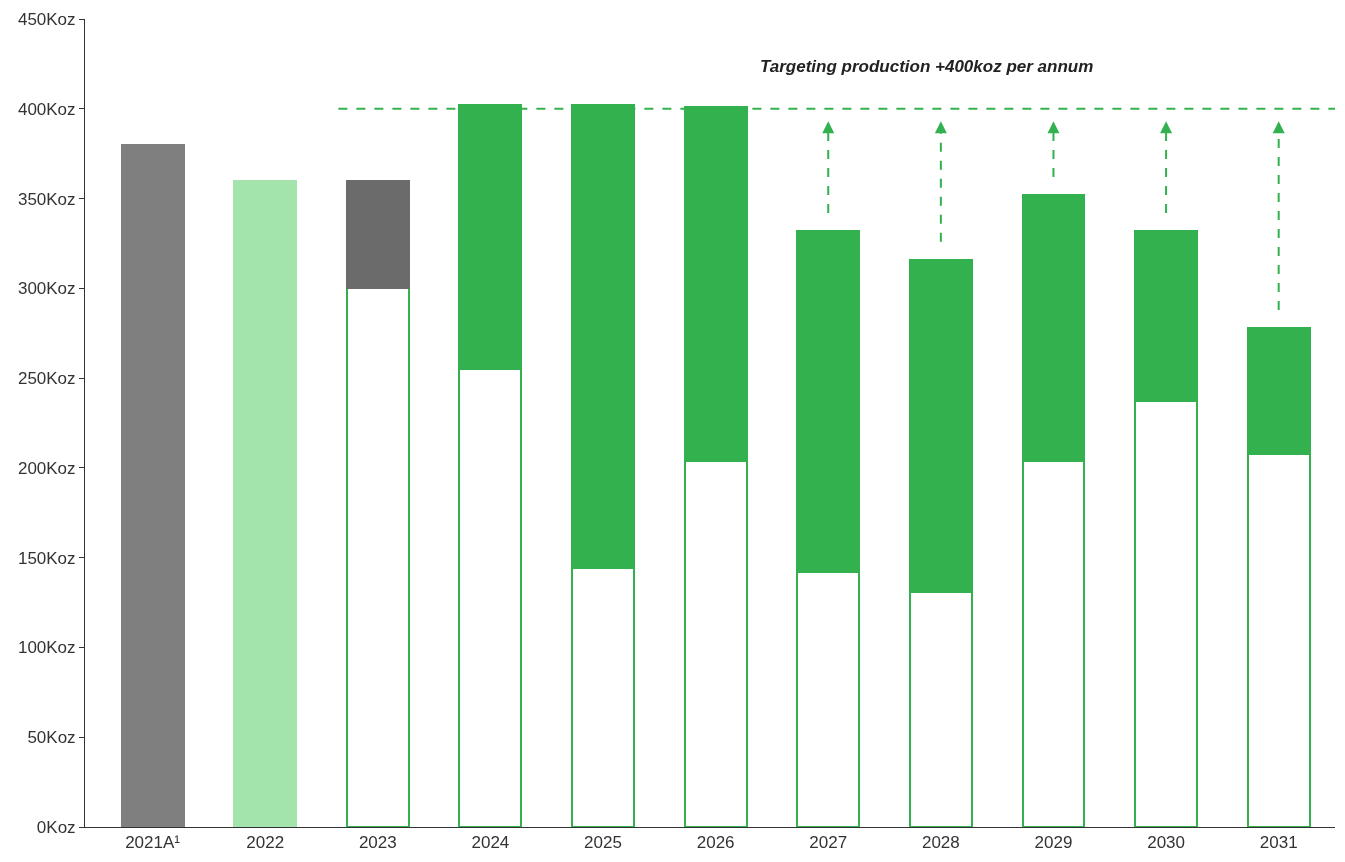 This screenshot has height=862, width=1345. I want to click on x-tick-label: 2021A¹, so click(153, 843).